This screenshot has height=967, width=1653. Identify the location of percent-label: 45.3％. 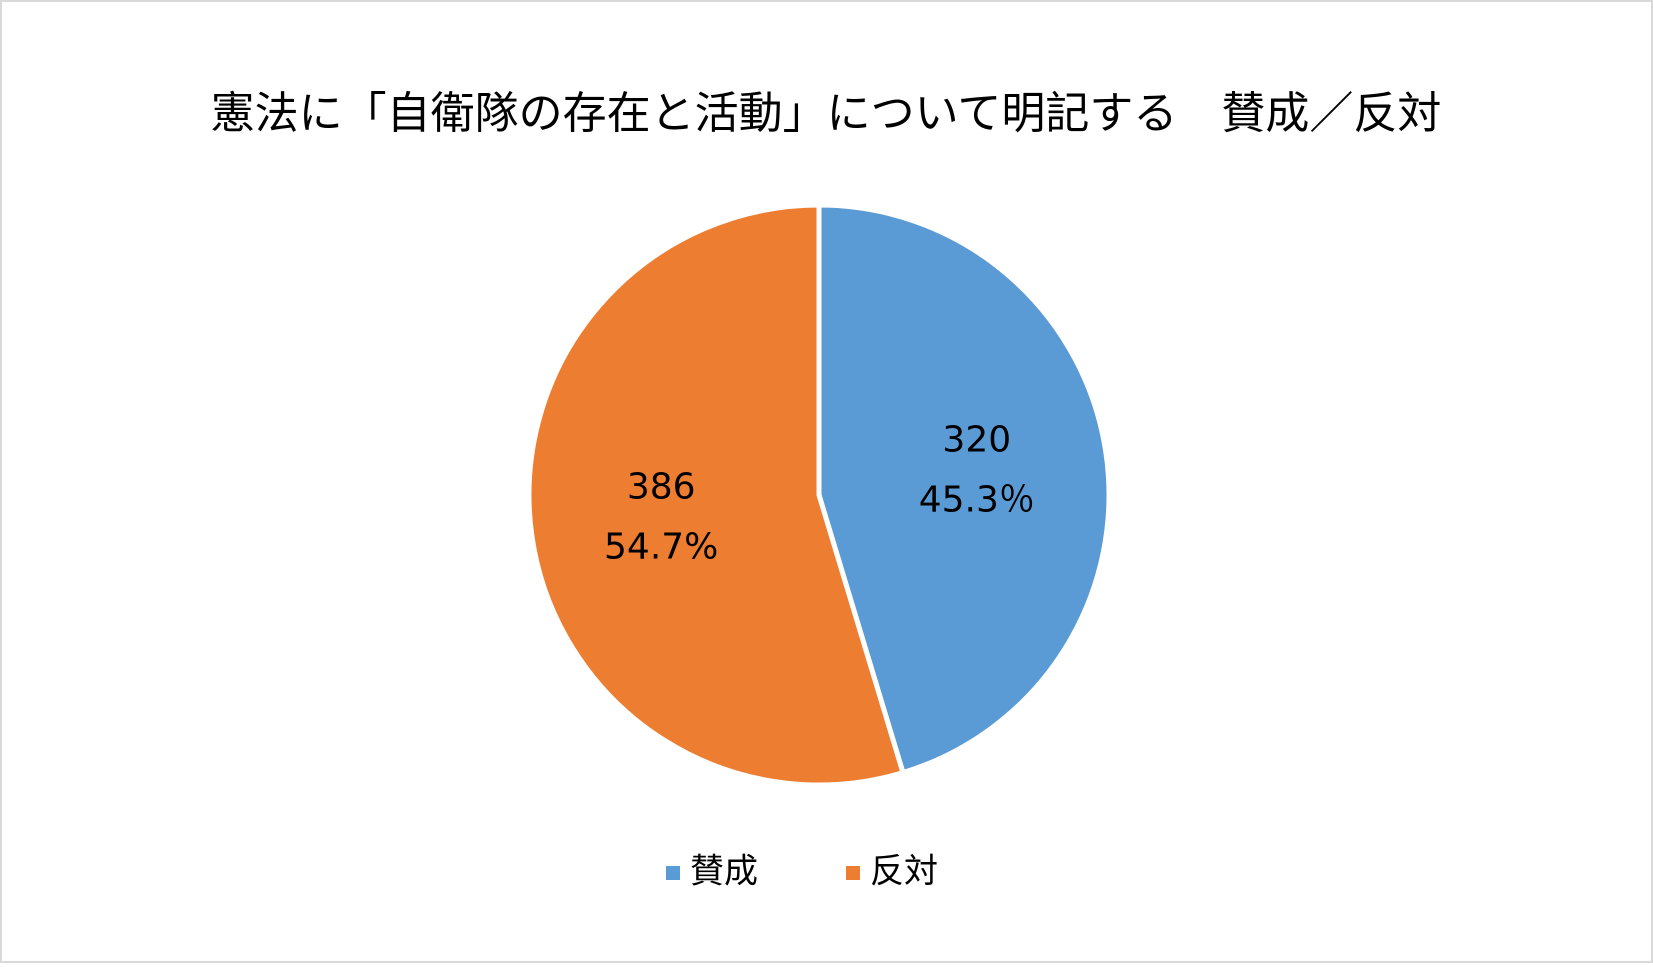
(977, 500).